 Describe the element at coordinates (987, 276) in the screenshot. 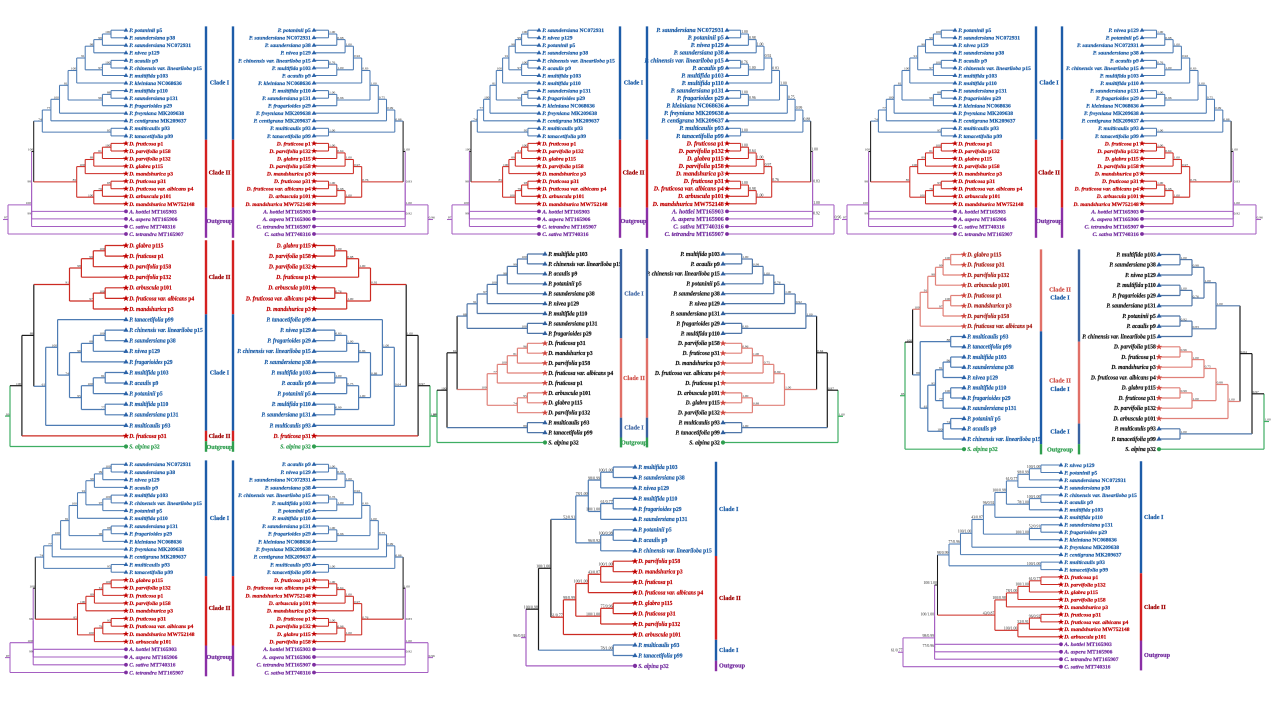

I see `svg-text: D. parvifolia p132` at that location.